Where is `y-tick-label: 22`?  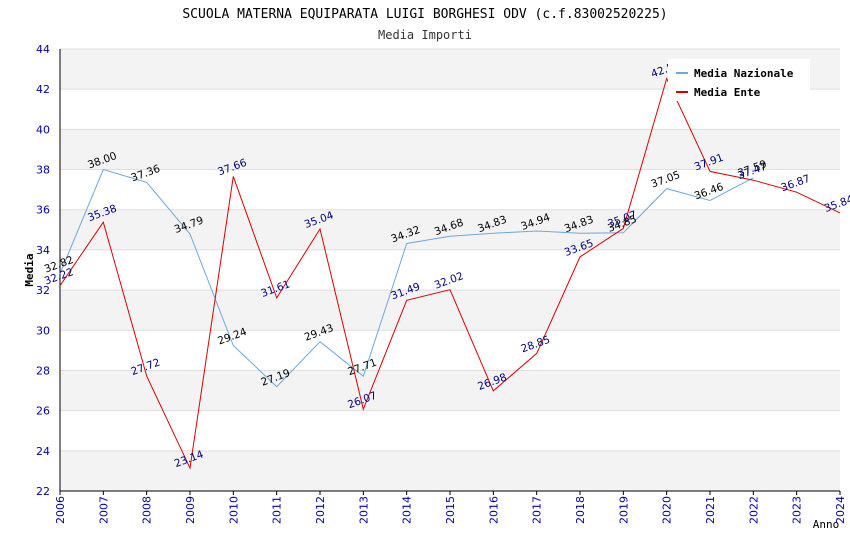 y-tick-label: 22 is located at coordinates (43, 491).